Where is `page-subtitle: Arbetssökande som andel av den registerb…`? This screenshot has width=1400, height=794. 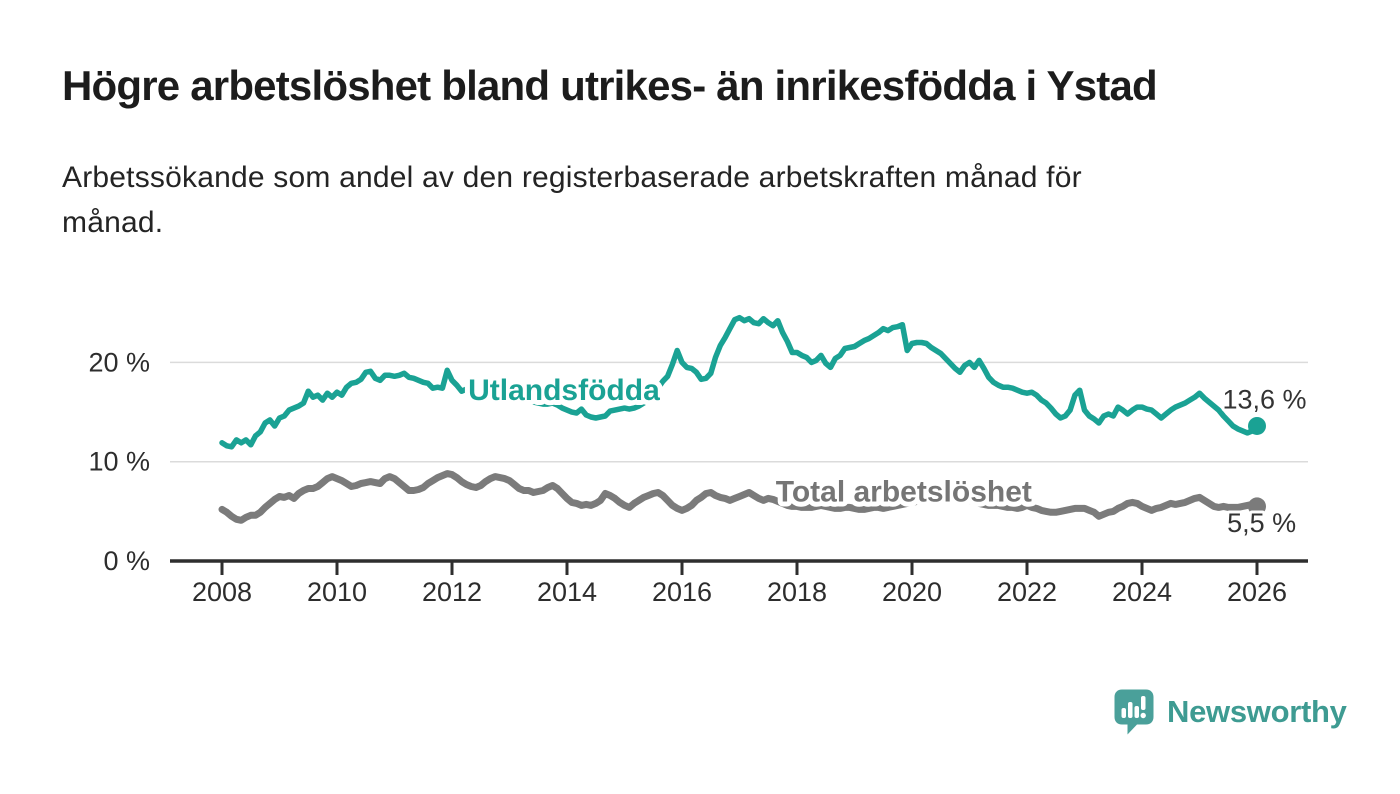 page-subtitle: Arbetssökande som andel av den registerb… is located at coordinates (572, 200).